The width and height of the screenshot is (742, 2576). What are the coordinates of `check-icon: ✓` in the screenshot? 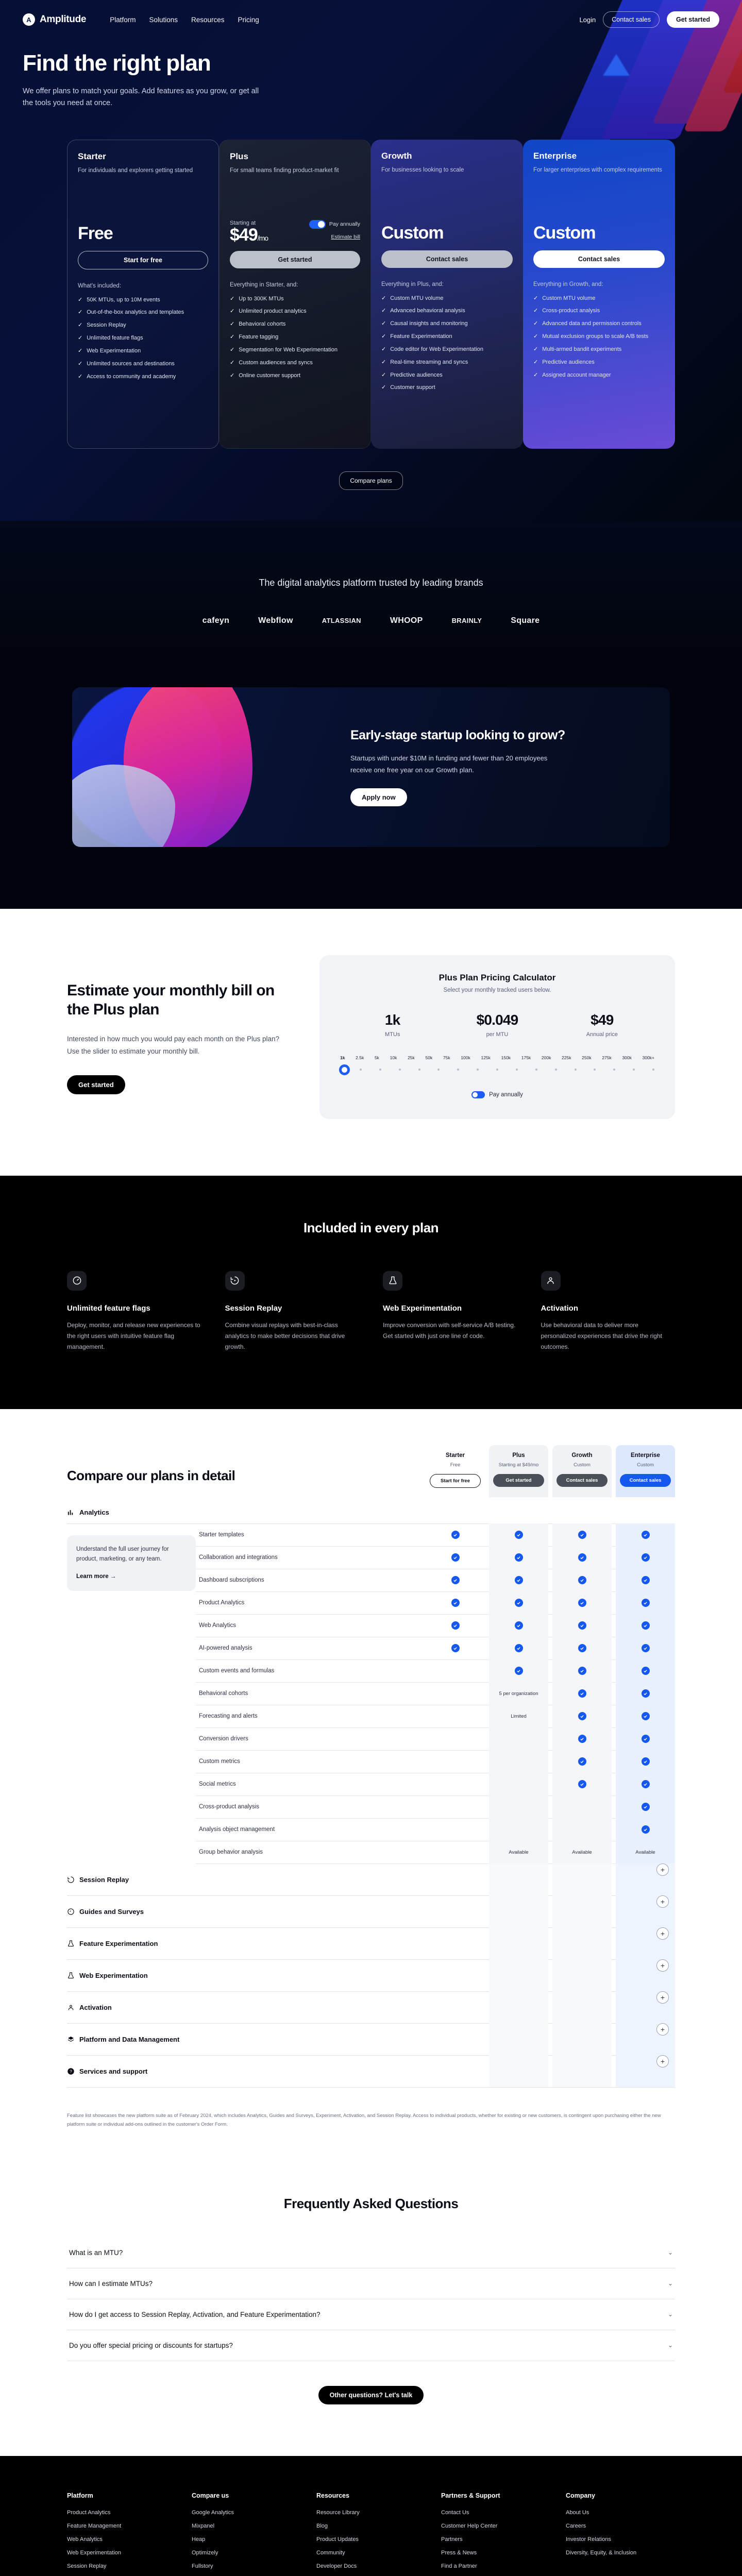 It's located at (80, 338).